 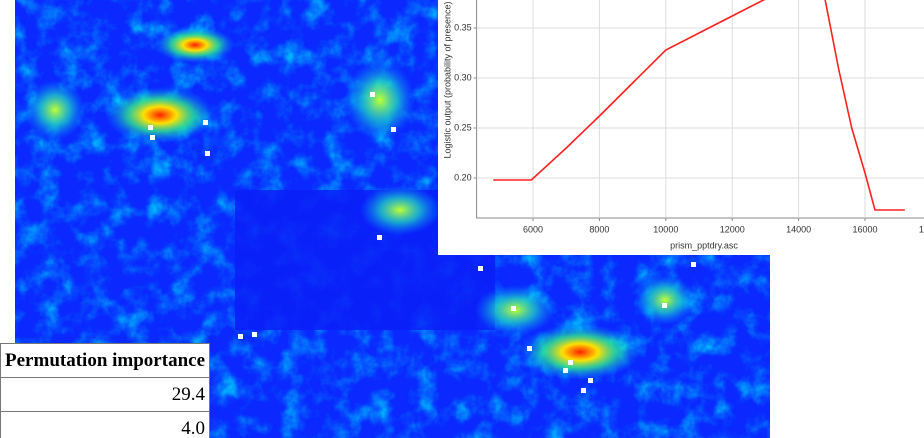 What do you see at coordinates (921, 229) in the screenshot?
I see `x-tick-label: 18000` at bounding box center [921, 229].